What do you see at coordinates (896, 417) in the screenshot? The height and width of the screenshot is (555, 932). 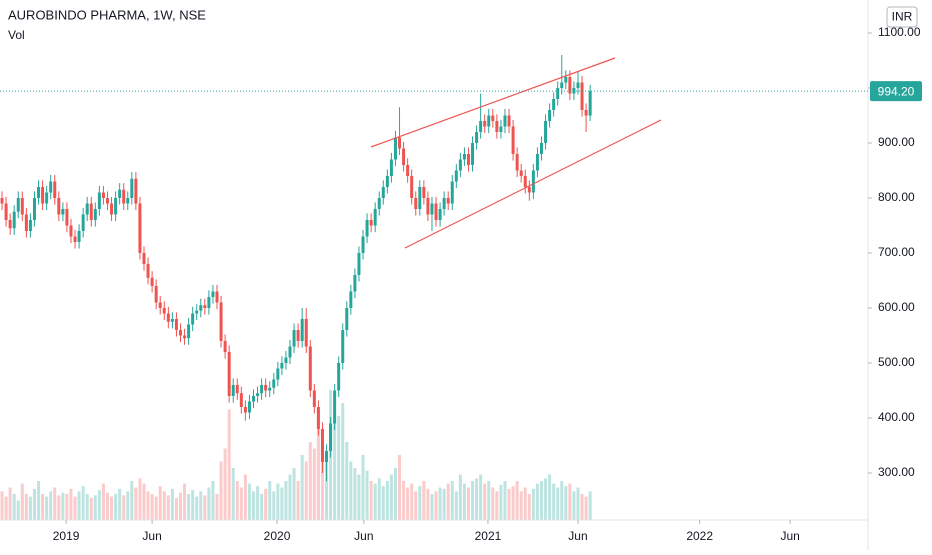 I see `y-tick-label: 400.00` at bounding box center [896, 417].